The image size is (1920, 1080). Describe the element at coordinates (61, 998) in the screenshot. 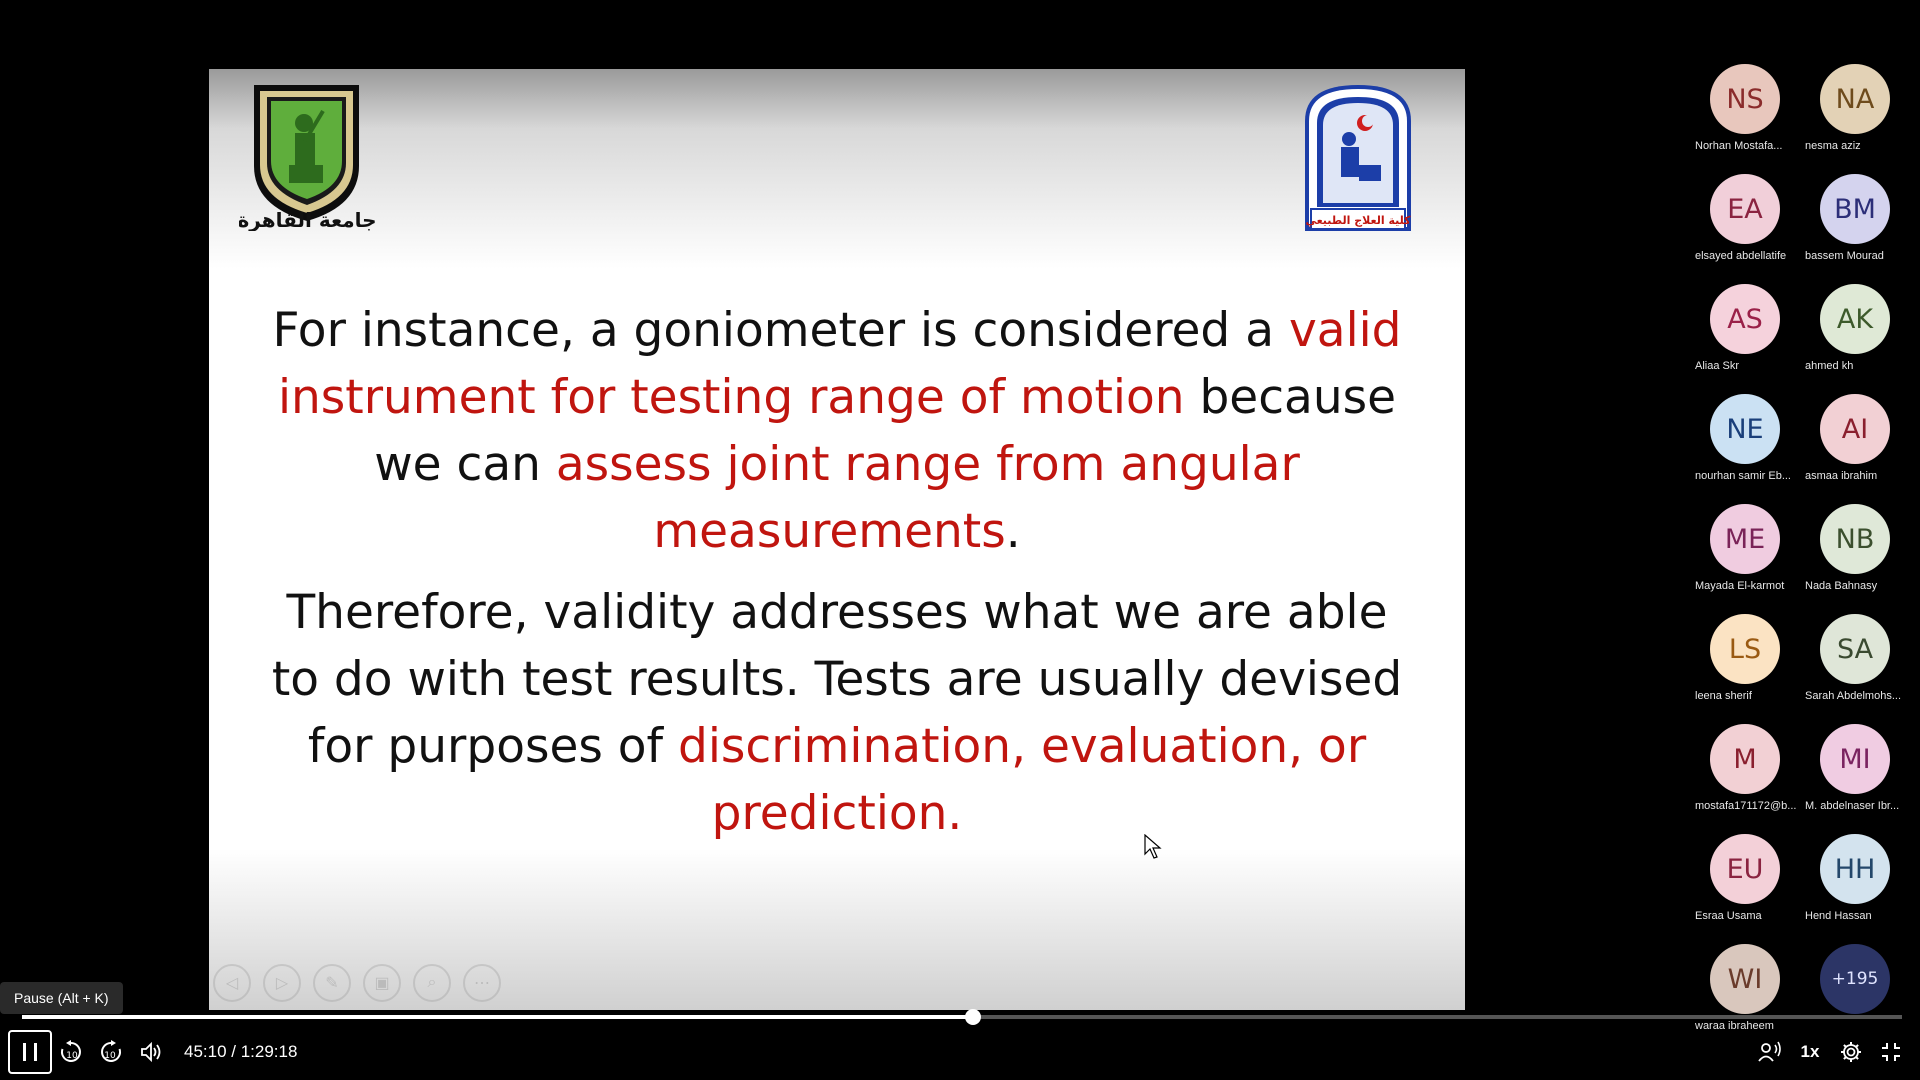

I see `pause-tooltip: Pause (Alt + K)` at that location.